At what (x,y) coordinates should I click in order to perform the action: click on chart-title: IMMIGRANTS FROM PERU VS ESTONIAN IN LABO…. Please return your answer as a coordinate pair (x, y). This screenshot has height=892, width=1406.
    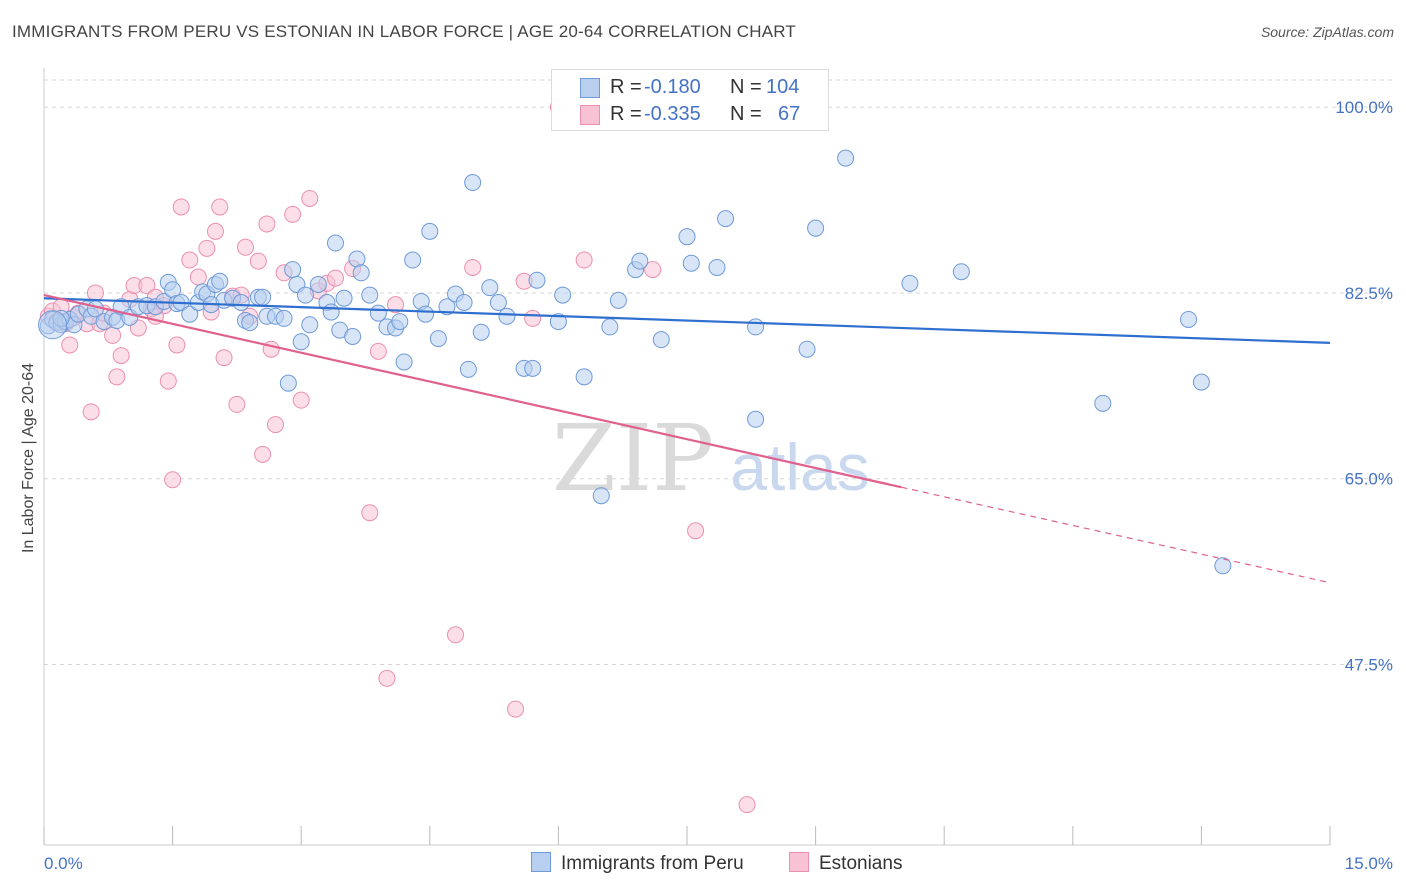
    Looking at the image, I should click on (404, 31).